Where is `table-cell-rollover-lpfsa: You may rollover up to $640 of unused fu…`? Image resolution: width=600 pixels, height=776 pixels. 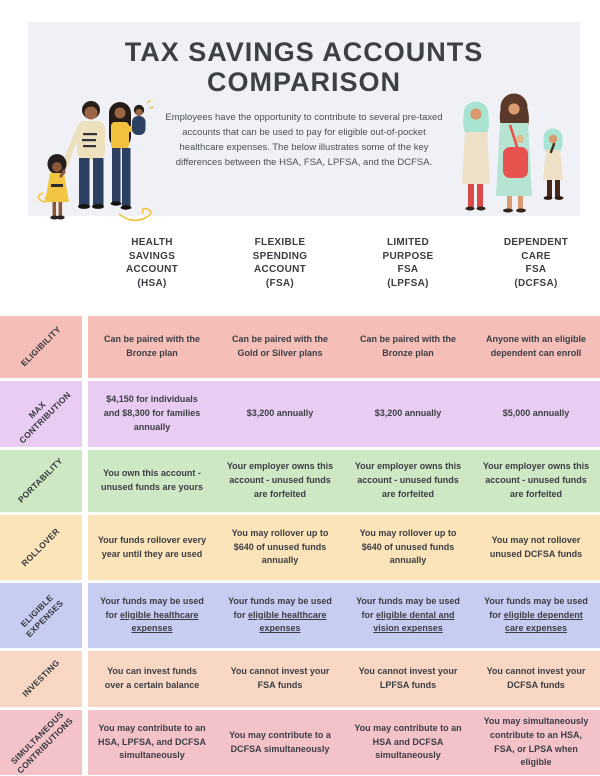 table-cell-rollover-lpfsa: You may rollover up to $640 of unused fu… is located at coordinates (408, 547).